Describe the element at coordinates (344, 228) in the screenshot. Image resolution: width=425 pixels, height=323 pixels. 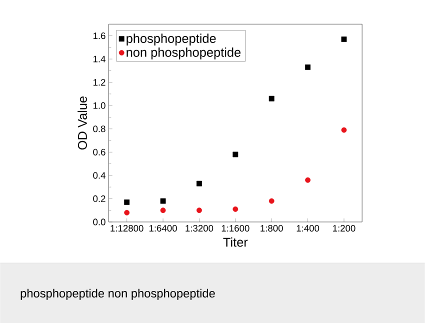
I see `x-tick-label: 1:200` at that location.